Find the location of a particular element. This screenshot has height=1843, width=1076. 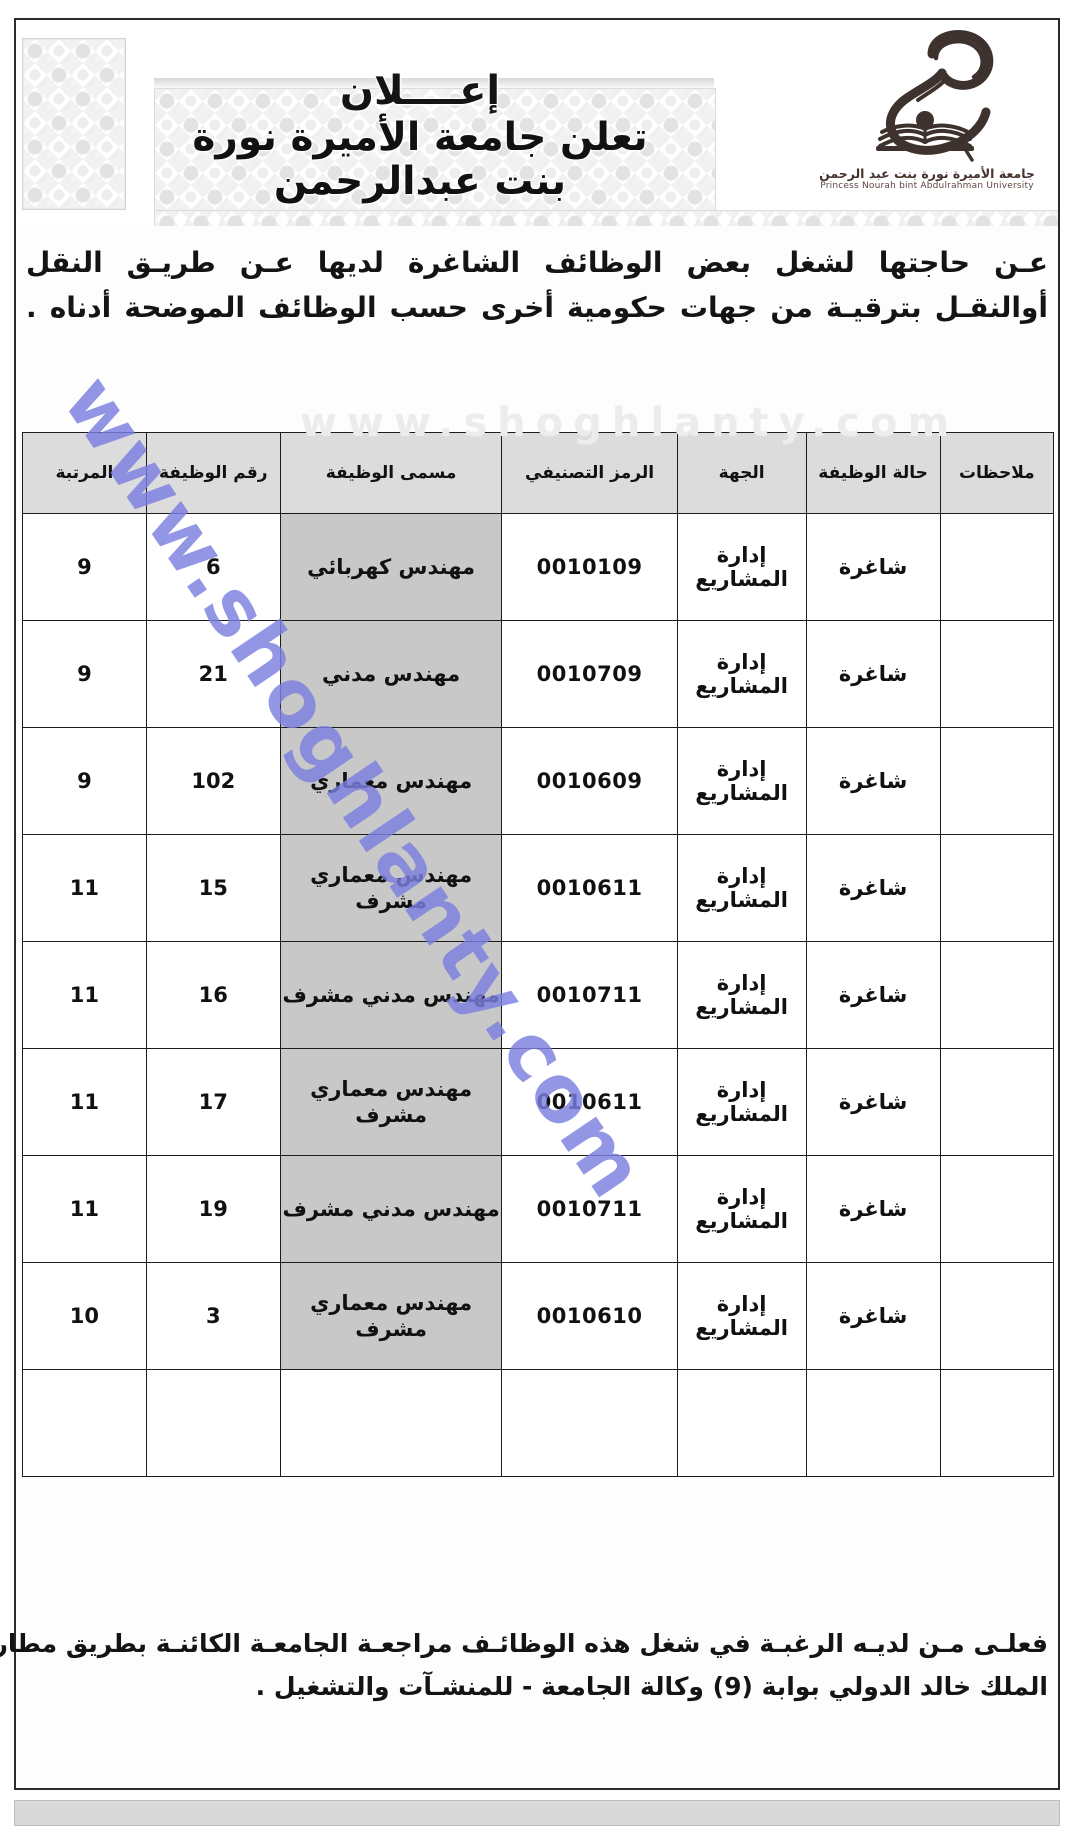

header-banner is located at coordinates (537, 123).